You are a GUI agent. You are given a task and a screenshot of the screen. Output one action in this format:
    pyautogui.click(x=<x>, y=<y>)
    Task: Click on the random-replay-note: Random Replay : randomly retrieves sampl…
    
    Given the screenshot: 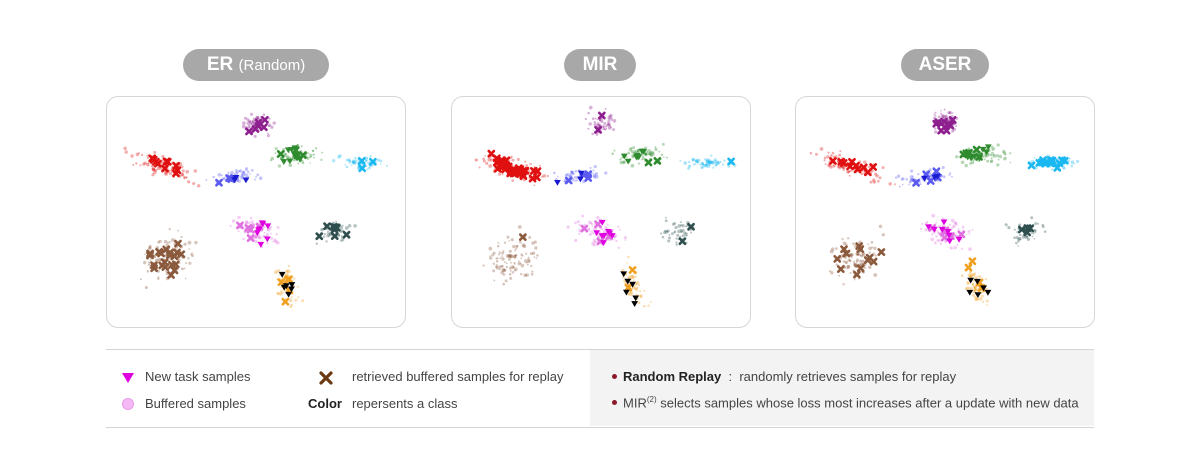 What is the action you would take?
    pyautogui.click(x=789, y=376)
    